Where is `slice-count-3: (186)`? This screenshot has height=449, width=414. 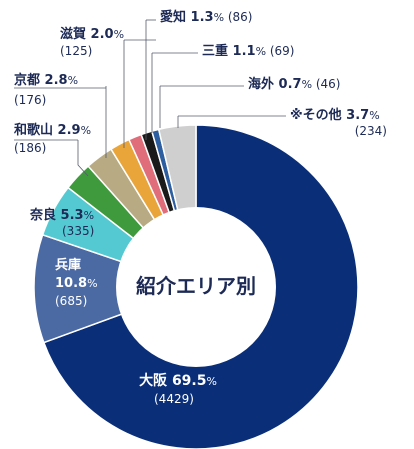
slice-count-3: (186) is located at coordinates (30, 148).